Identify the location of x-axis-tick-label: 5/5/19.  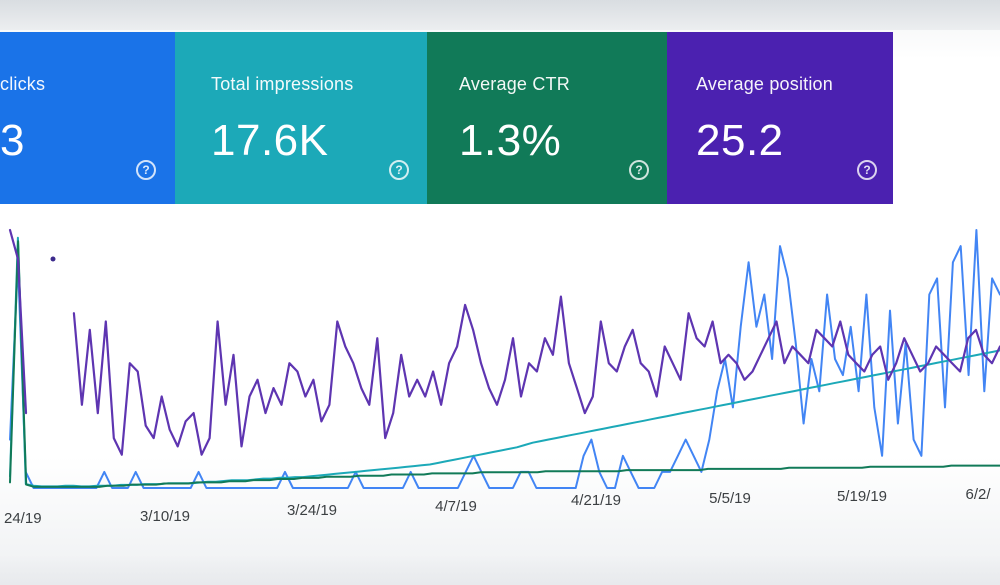
(730, 498).